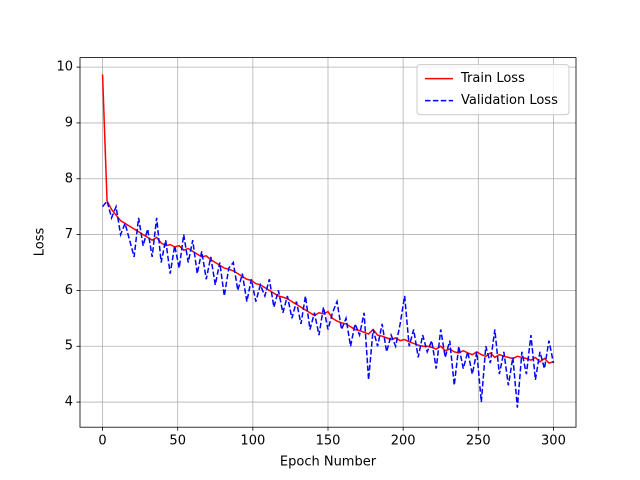  I want to click on legend-label: Train Loss, so click(492, 78).